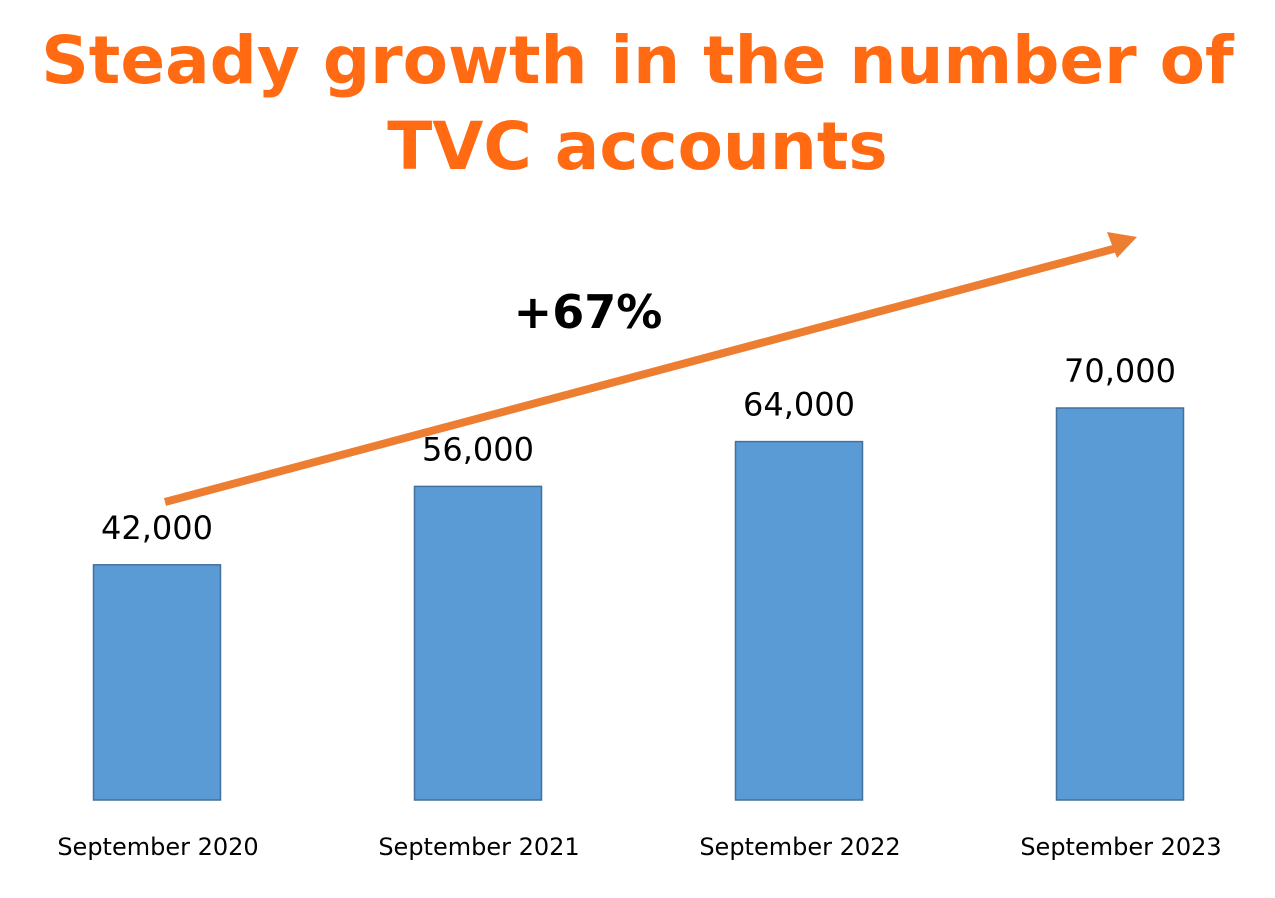 Image resolution: width=1275 pixels, height=898 pixels. Describe the element at coordinates (637, 146) in the screenshot. I see `chart-title-line-2: TVC accounts` at that location.